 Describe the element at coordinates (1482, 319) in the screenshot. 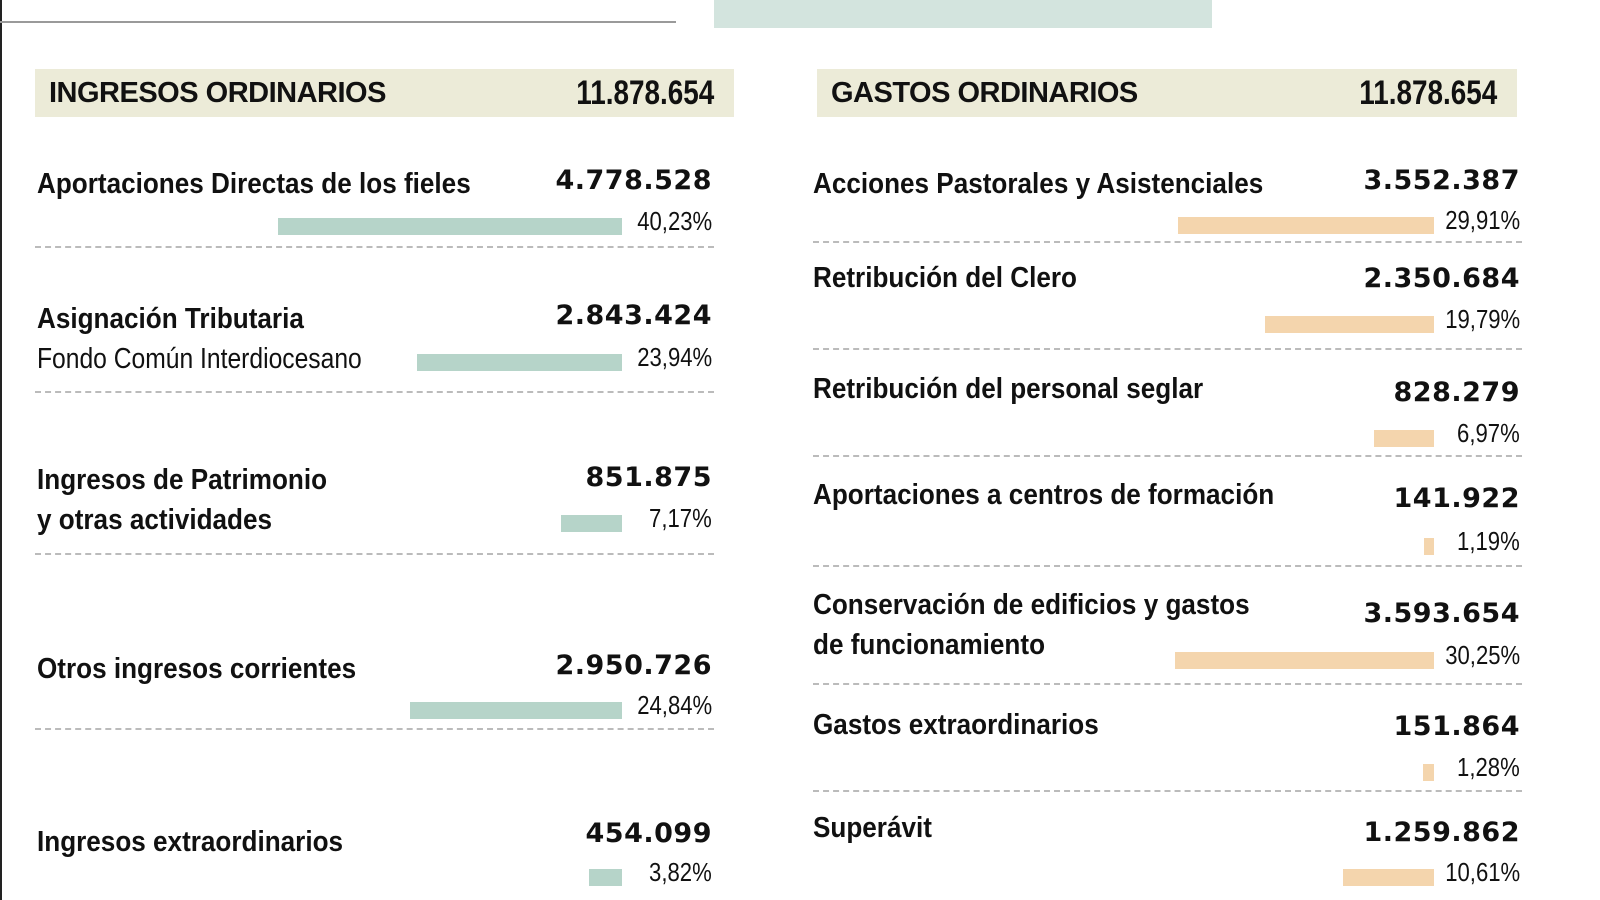

I see `expense-item-percent: 19,79%` at that location.